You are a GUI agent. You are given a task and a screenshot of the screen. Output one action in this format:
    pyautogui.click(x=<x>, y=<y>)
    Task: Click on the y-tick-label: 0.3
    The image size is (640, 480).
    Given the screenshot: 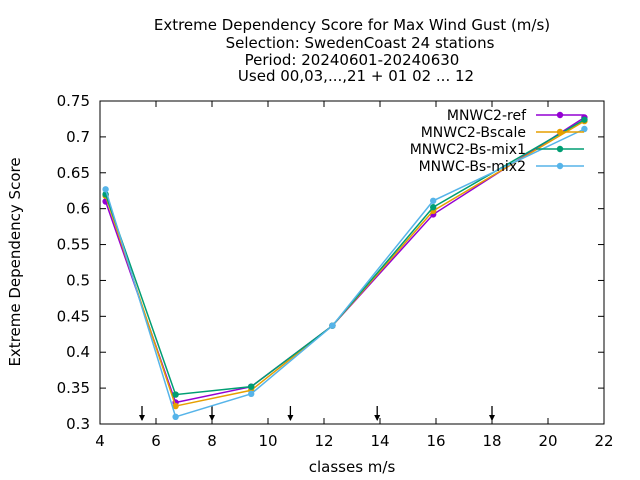 What is the action you would take?
    pyautogui.click(x=78, y=424)
    